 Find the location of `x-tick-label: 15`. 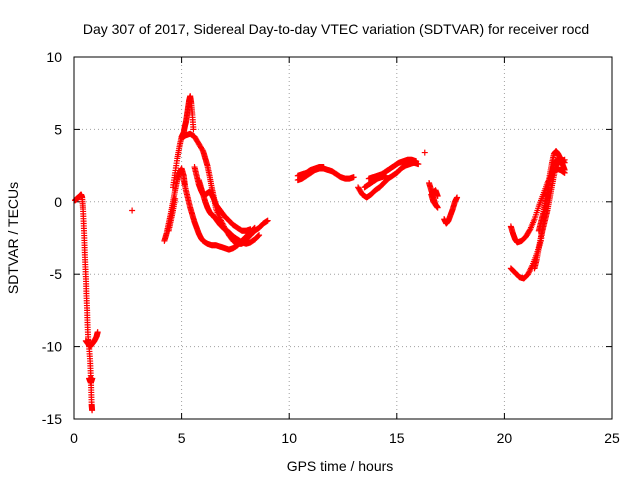

x-tick-label: 15 is located at coordinates (397, 438).